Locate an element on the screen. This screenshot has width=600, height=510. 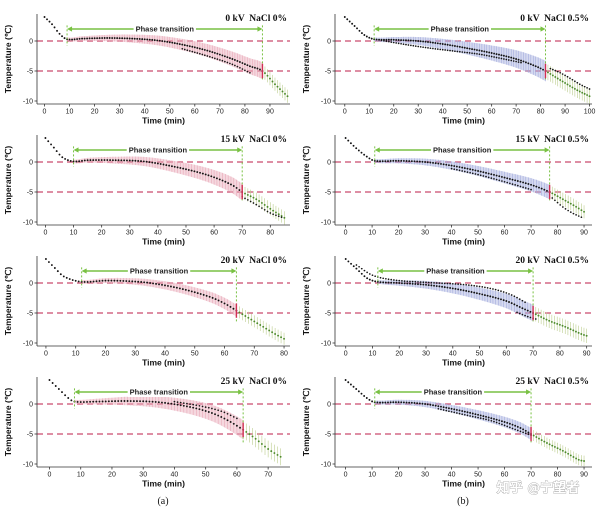
panel-title: 25 kV NaCl 0% is located at coordinates (254, 382).